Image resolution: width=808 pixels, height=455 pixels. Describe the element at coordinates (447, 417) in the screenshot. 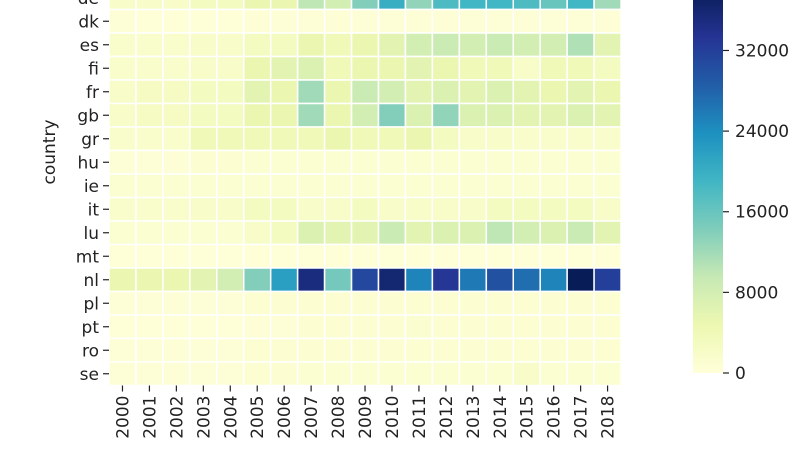

I see `x-tick-label: 2012` at that location.